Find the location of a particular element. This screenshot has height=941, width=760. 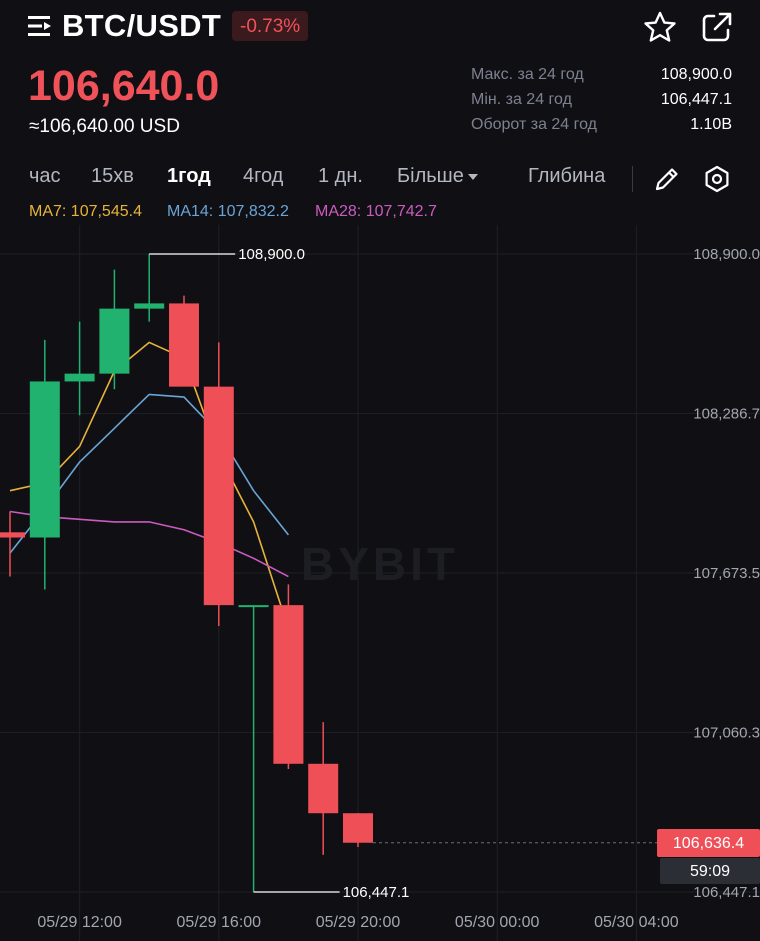

tab-1h: 1год is located at coordinates (189, 176).